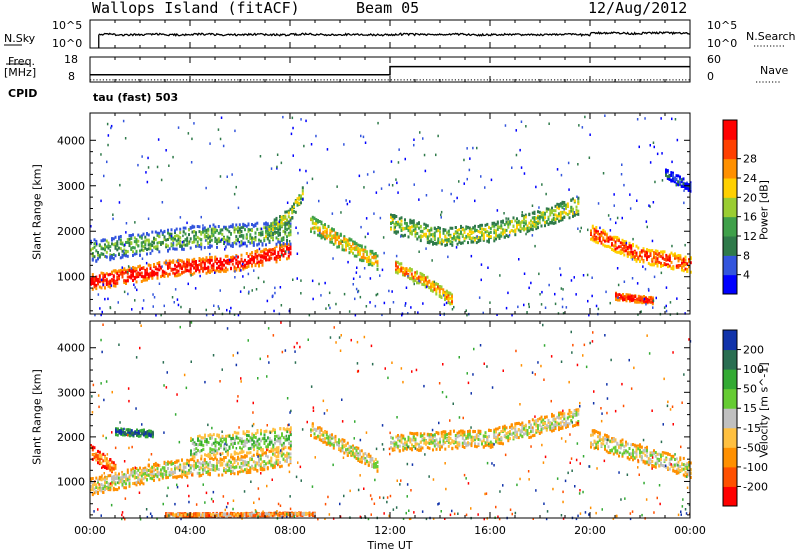 Image resolution: width=800 pixels, height=554 pixels. Describe the element at coordinates (722, 43) in the screenshot. I see `search-bottom-tick: 10^0` at that location.